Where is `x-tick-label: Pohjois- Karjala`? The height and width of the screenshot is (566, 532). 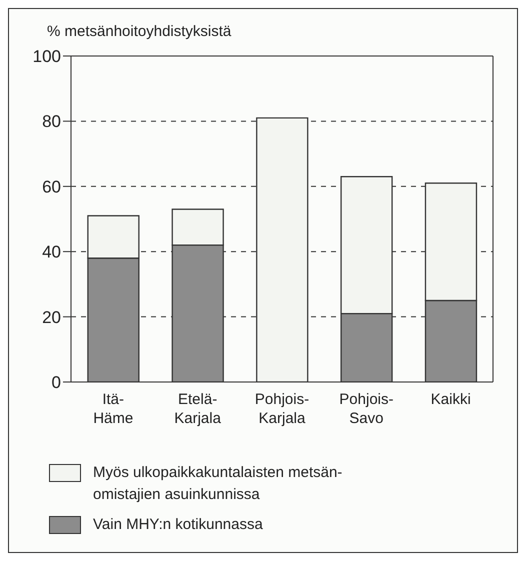
x-tick-label: Pohjois- Karjala is located at coordinates (282, 409).